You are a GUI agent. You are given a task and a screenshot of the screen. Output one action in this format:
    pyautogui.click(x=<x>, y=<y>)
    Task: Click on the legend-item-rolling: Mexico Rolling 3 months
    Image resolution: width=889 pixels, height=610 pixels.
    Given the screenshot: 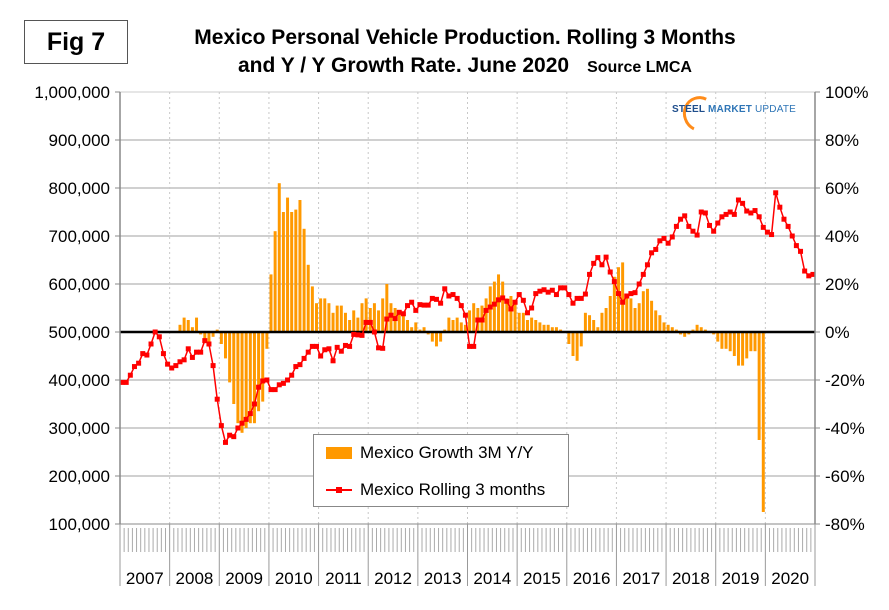 What is the action you would take?
    pyautogui.click(x=435, y=490)
    